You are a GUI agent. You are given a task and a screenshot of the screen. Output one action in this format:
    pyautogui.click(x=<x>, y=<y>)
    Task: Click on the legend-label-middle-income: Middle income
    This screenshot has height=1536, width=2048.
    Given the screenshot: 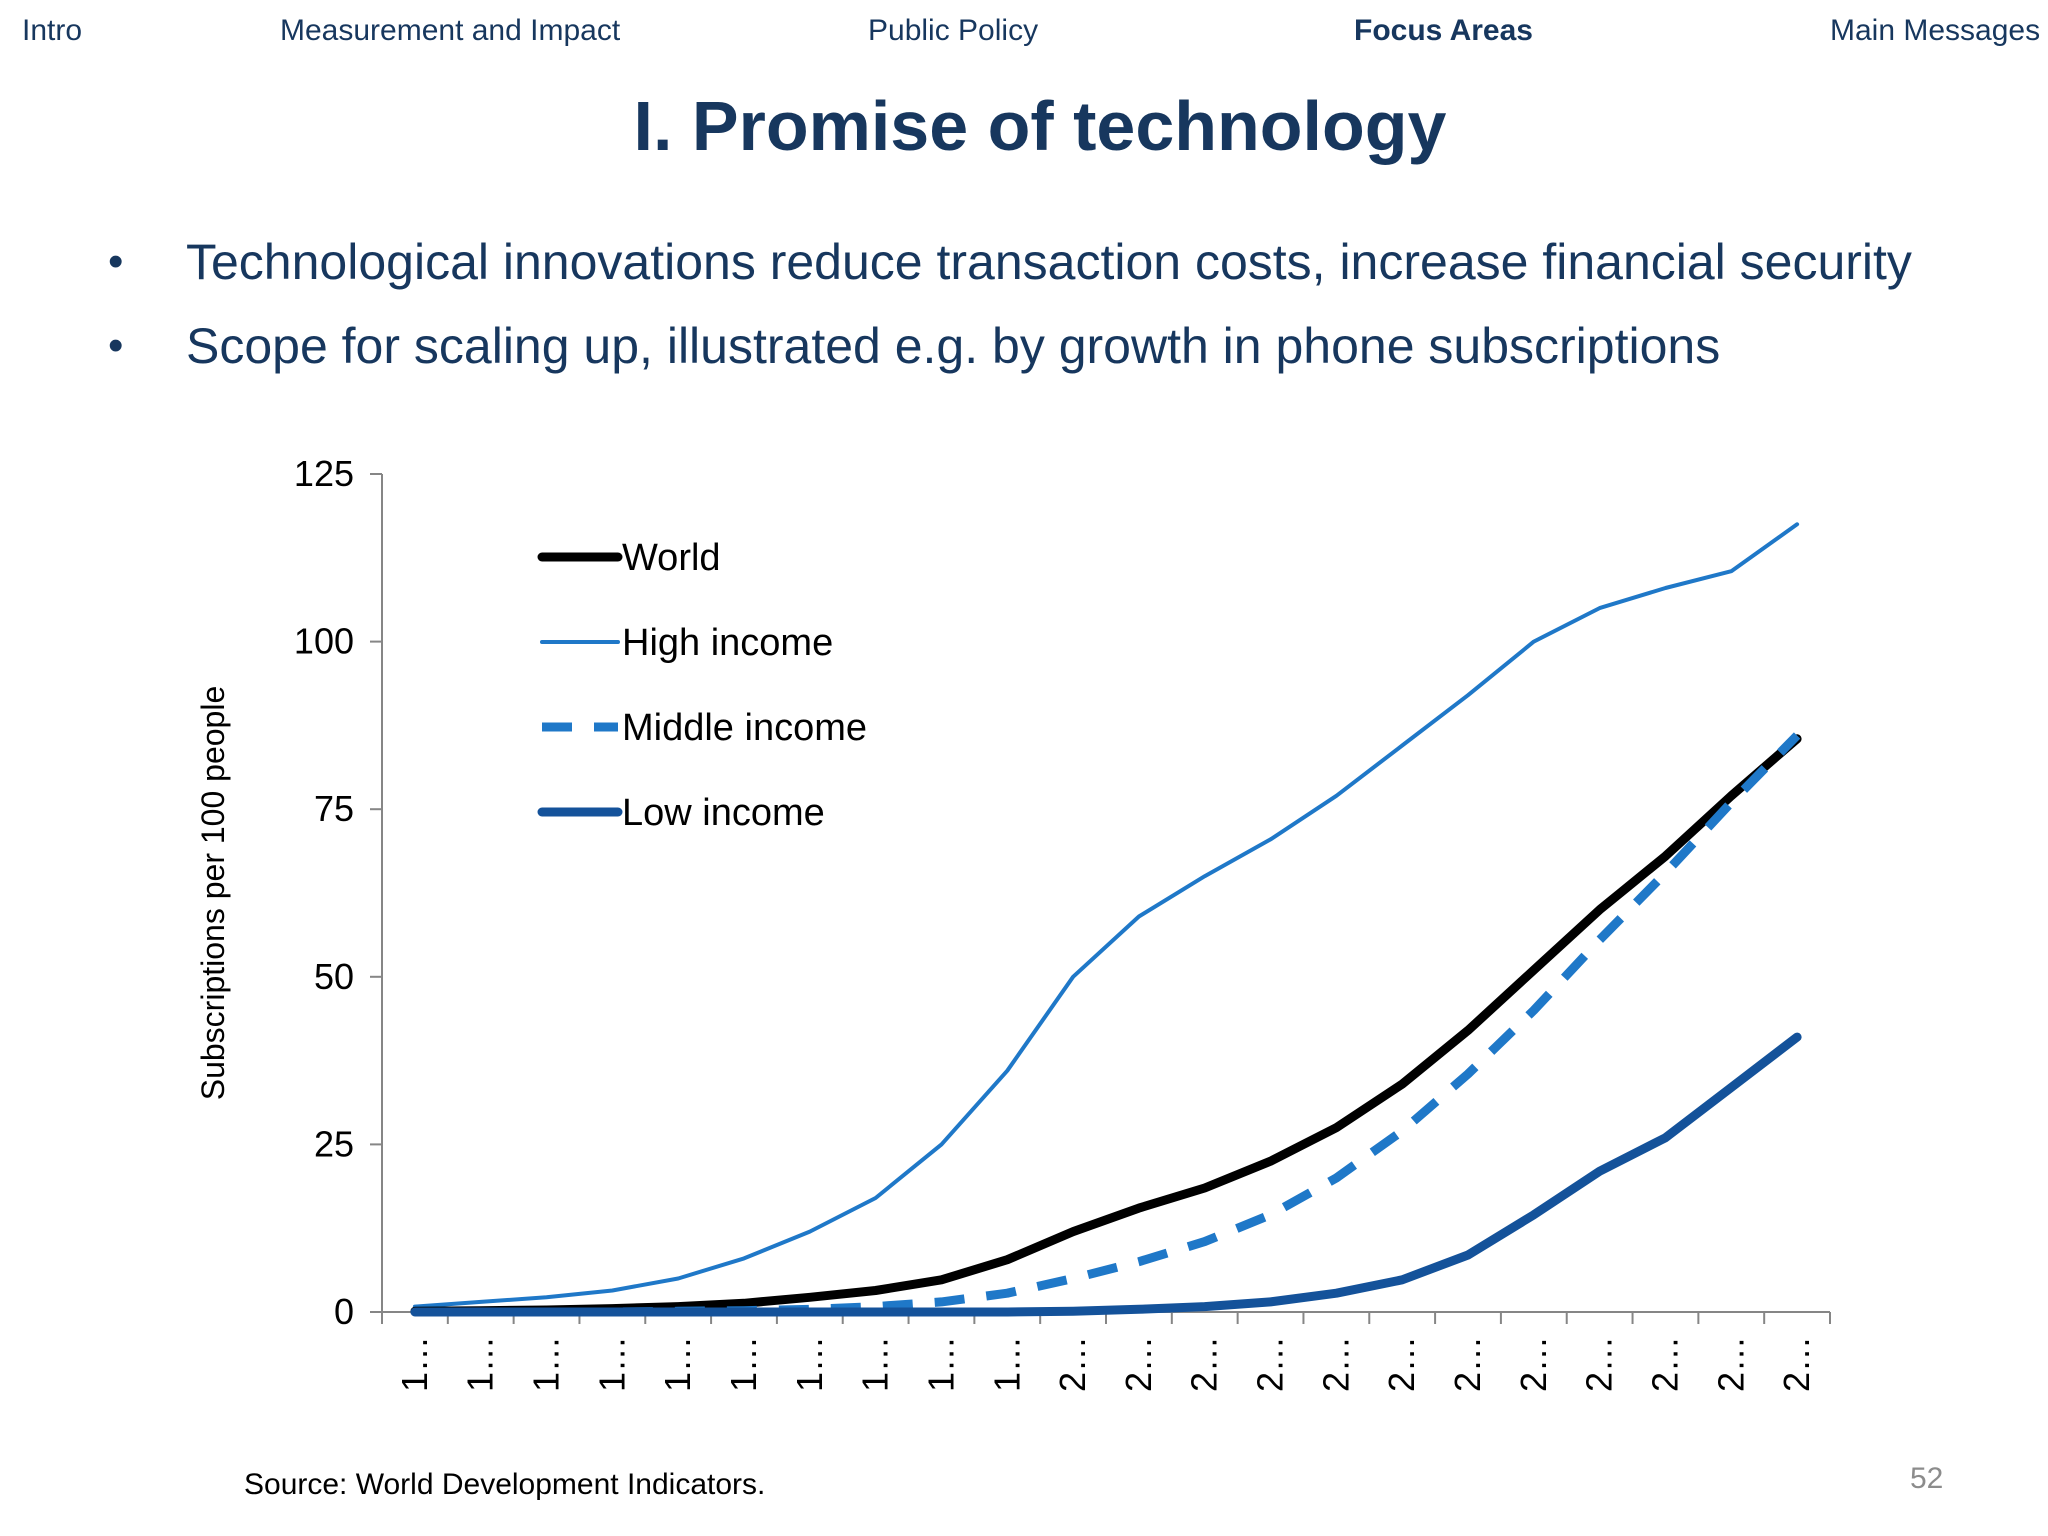 What is the action you would take?
    pyautogui.click(x=744, y=728)
    